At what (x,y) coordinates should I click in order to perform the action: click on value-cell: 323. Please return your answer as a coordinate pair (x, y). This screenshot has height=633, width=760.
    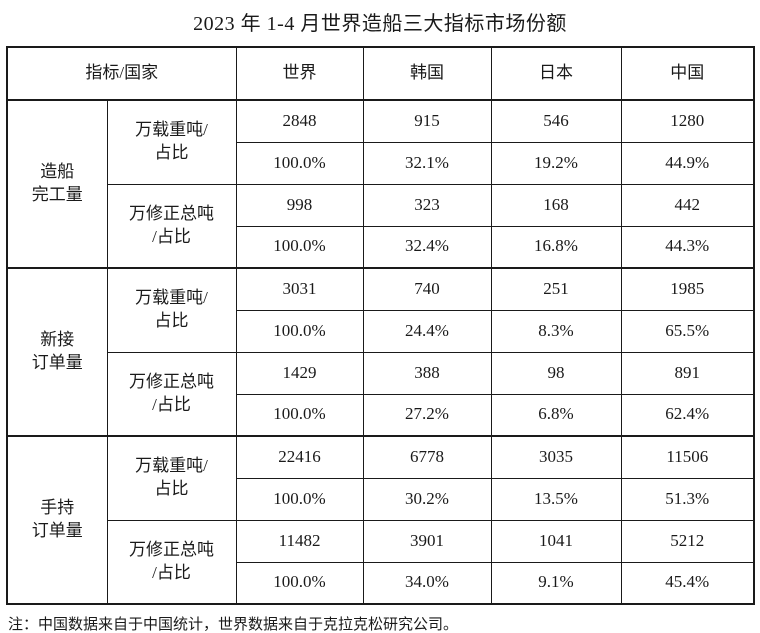
    Looking at the image, I should click on (427, 205).